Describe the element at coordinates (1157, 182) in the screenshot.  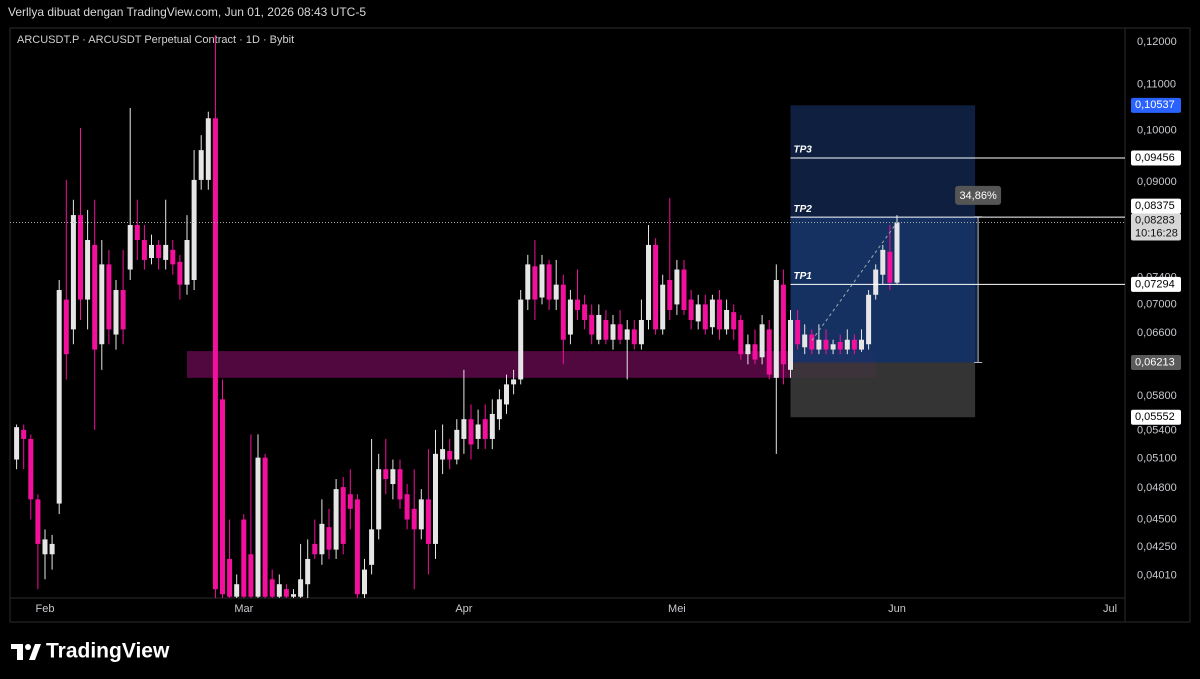
I see `y-tick-label: 0,09000` at that location.